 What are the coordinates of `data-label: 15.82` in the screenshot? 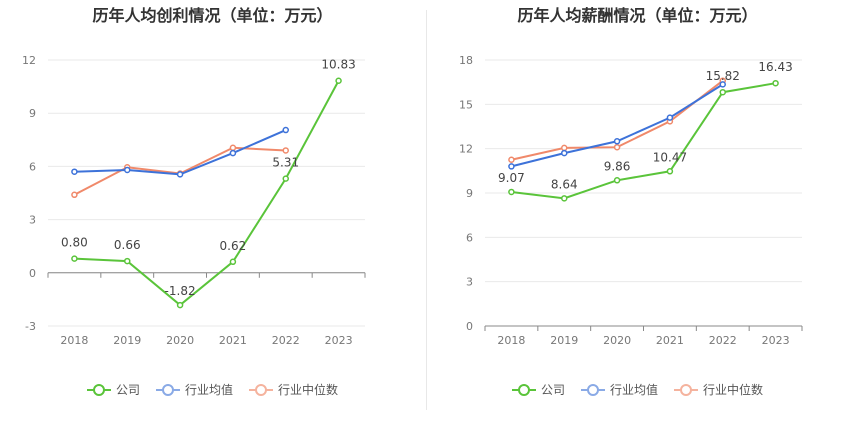 It's located at (723, 76).